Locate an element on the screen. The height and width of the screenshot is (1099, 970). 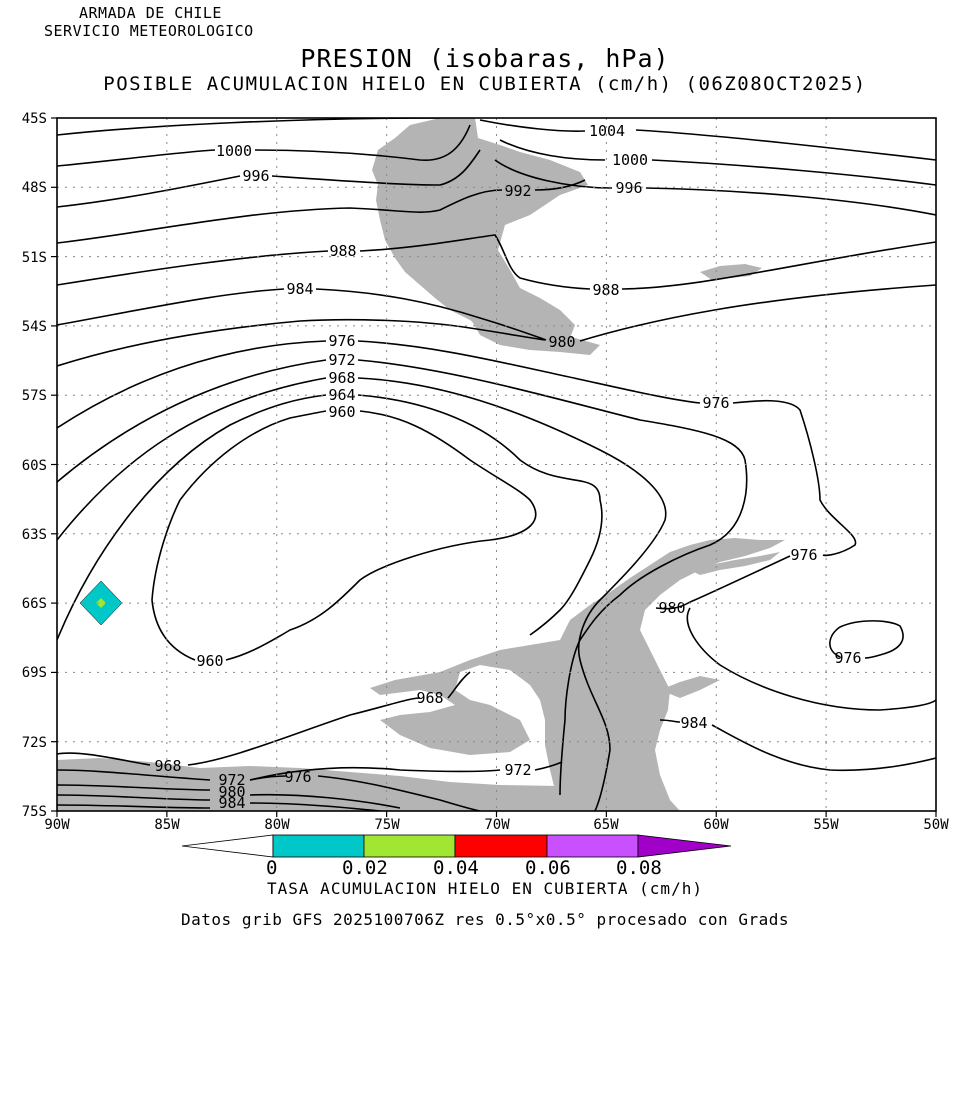
lat-label: 54S is located at coordinates (34, 327).